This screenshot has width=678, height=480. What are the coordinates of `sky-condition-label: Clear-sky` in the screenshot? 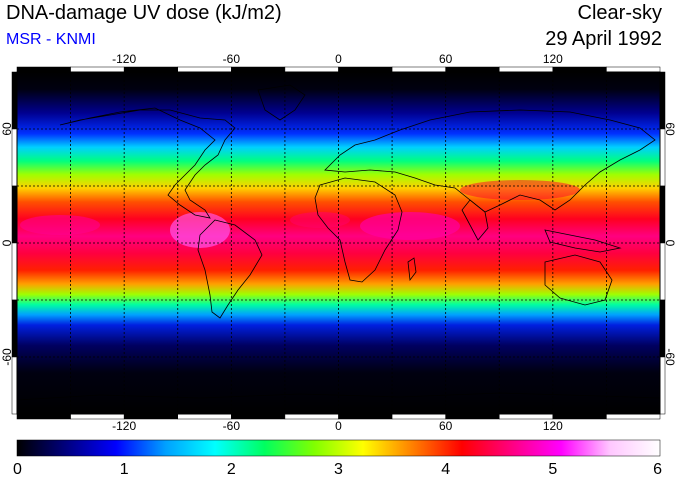 It's located at (619, 13).